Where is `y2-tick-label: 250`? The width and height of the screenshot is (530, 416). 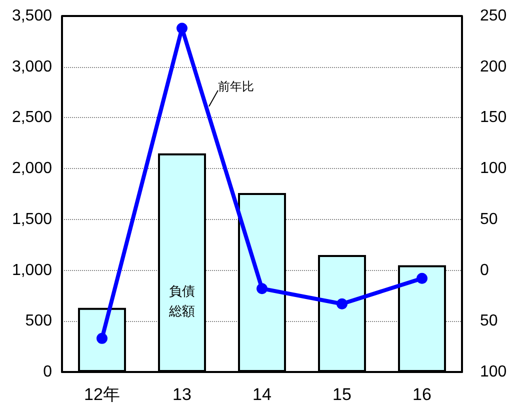
y2-tick-label: 250 is located at coordinates (493, 16).